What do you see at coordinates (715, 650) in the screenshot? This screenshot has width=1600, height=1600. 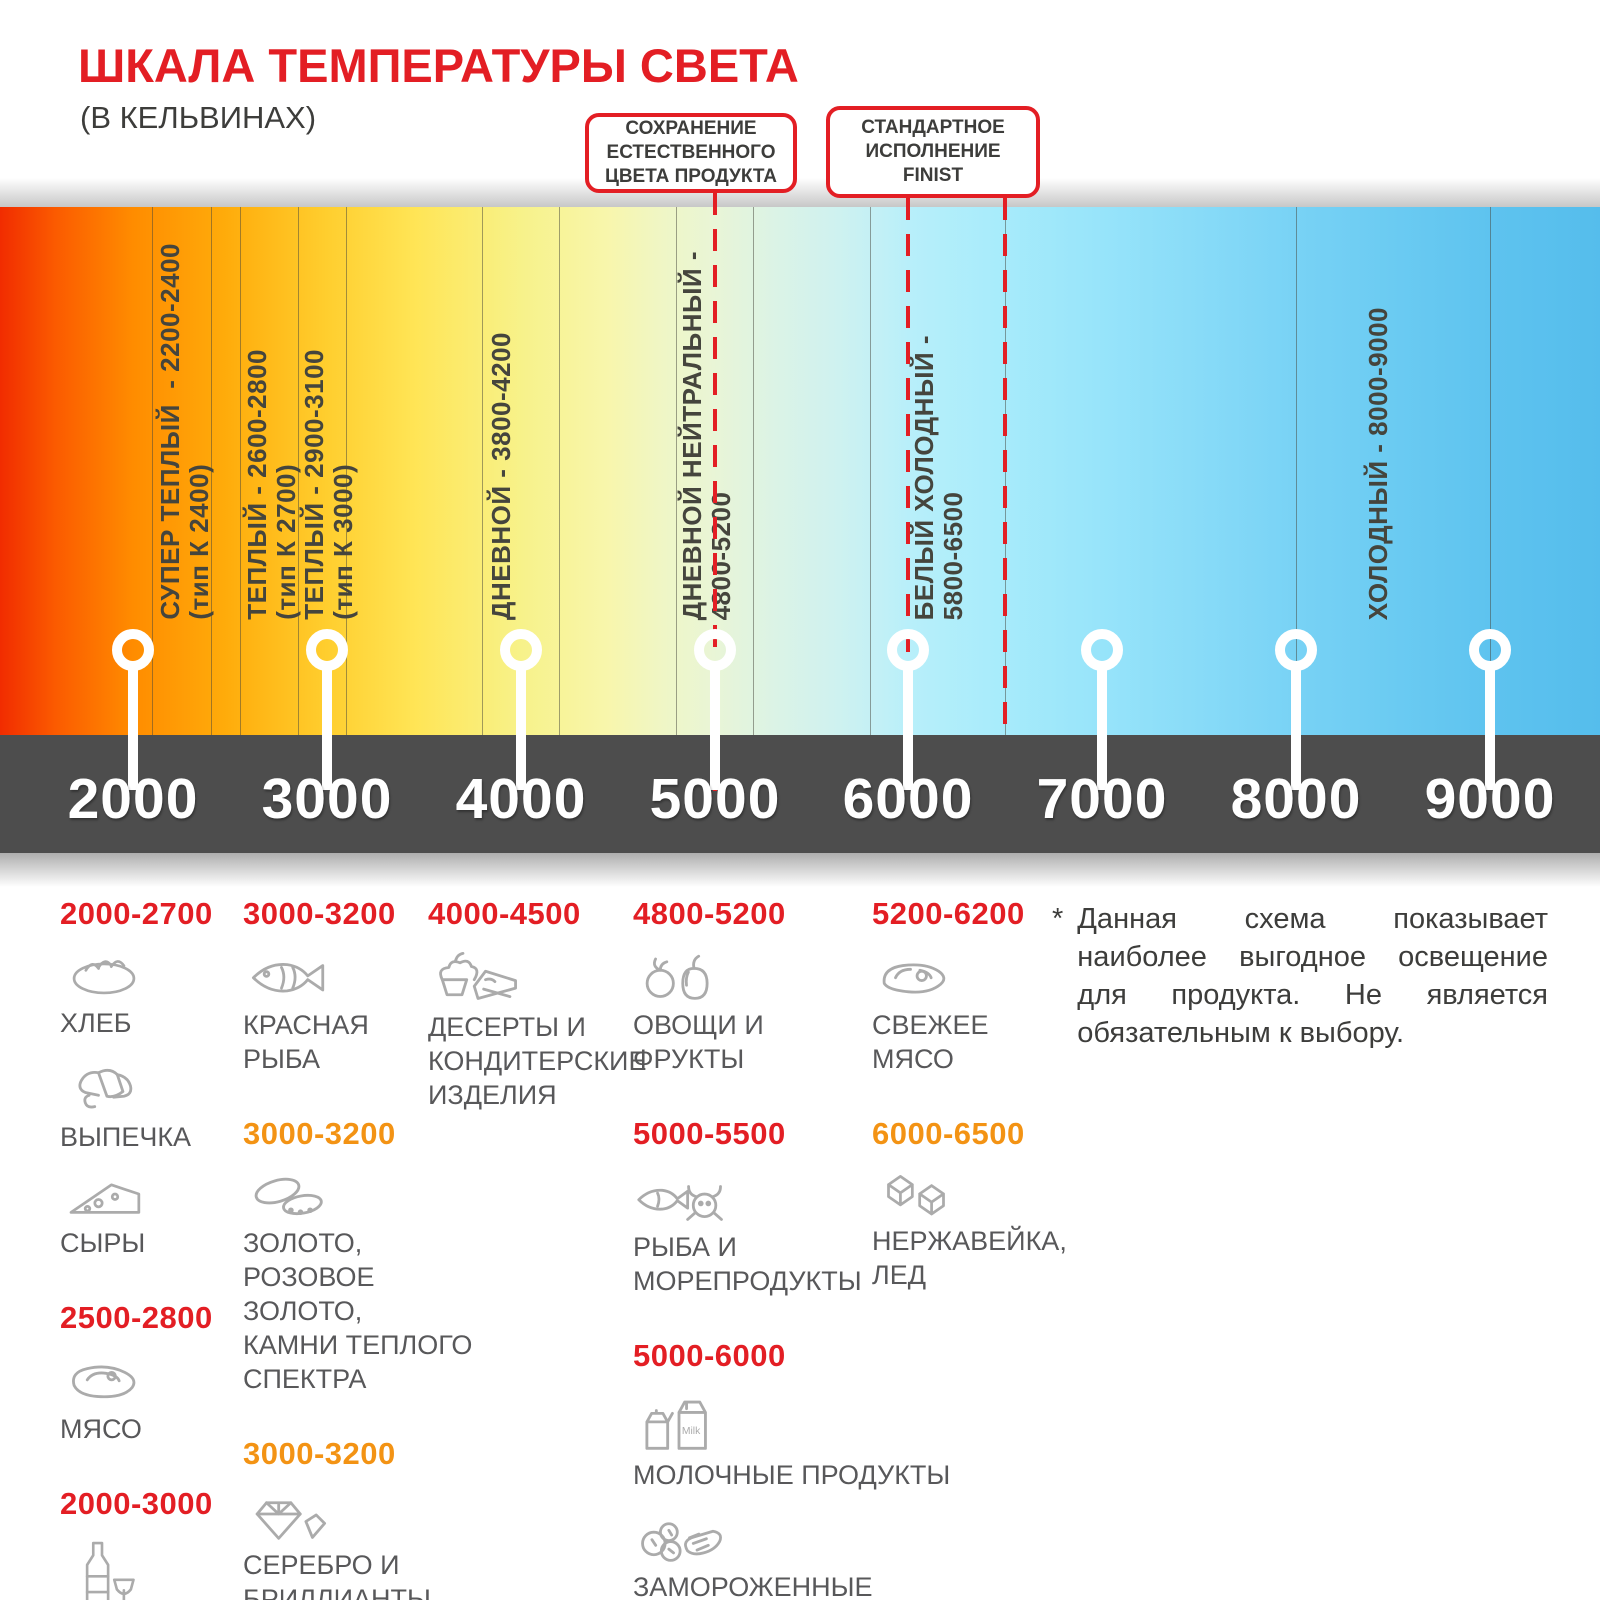 I see `scale-marker-5000k` at bounding box center [715, 650].